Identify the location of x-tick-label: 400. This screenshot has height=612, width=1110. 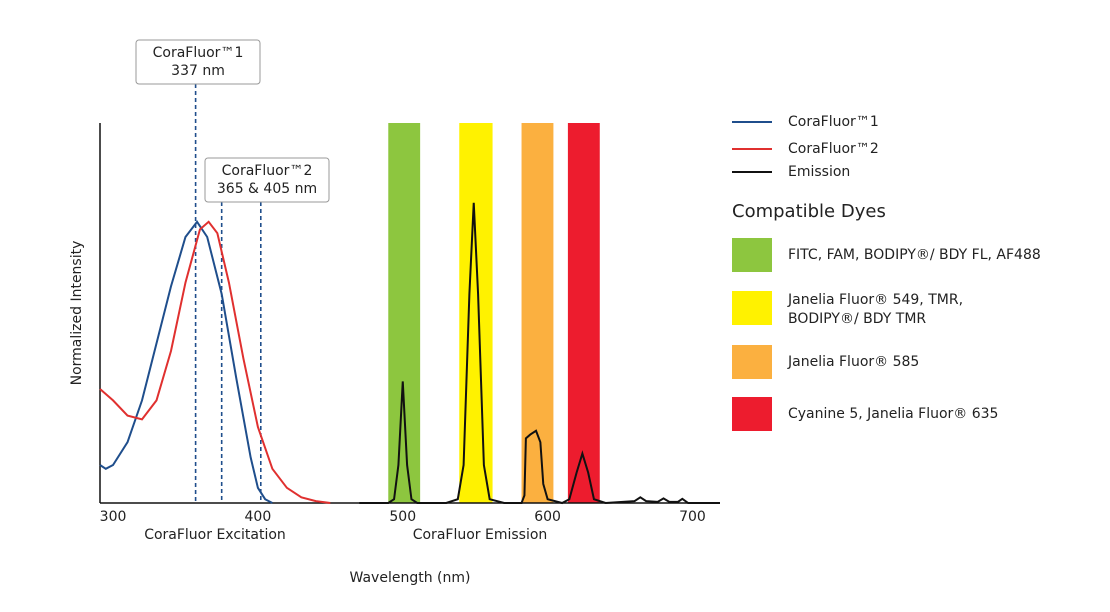
(258, 517).